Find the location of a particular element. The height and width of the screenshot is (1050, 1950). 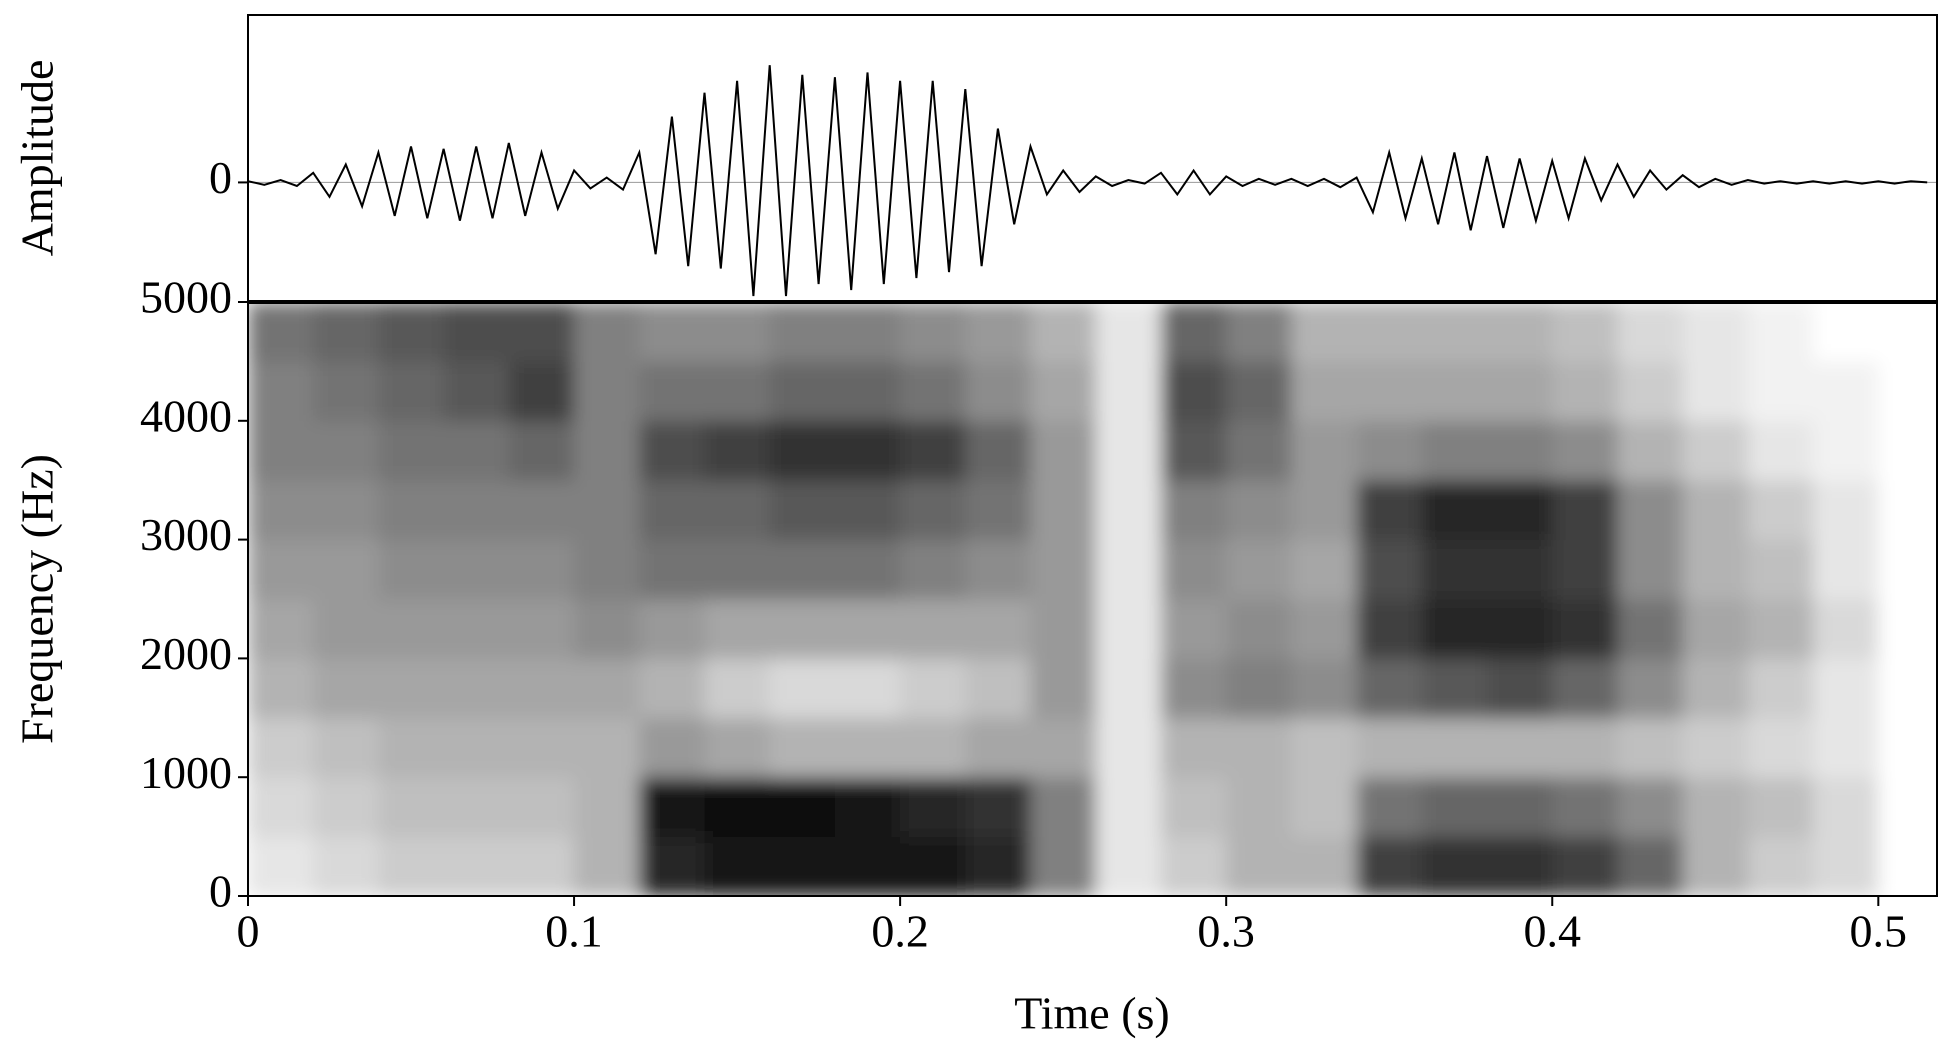

y-tick-label: 5000 is located at coordinates (186, 297).